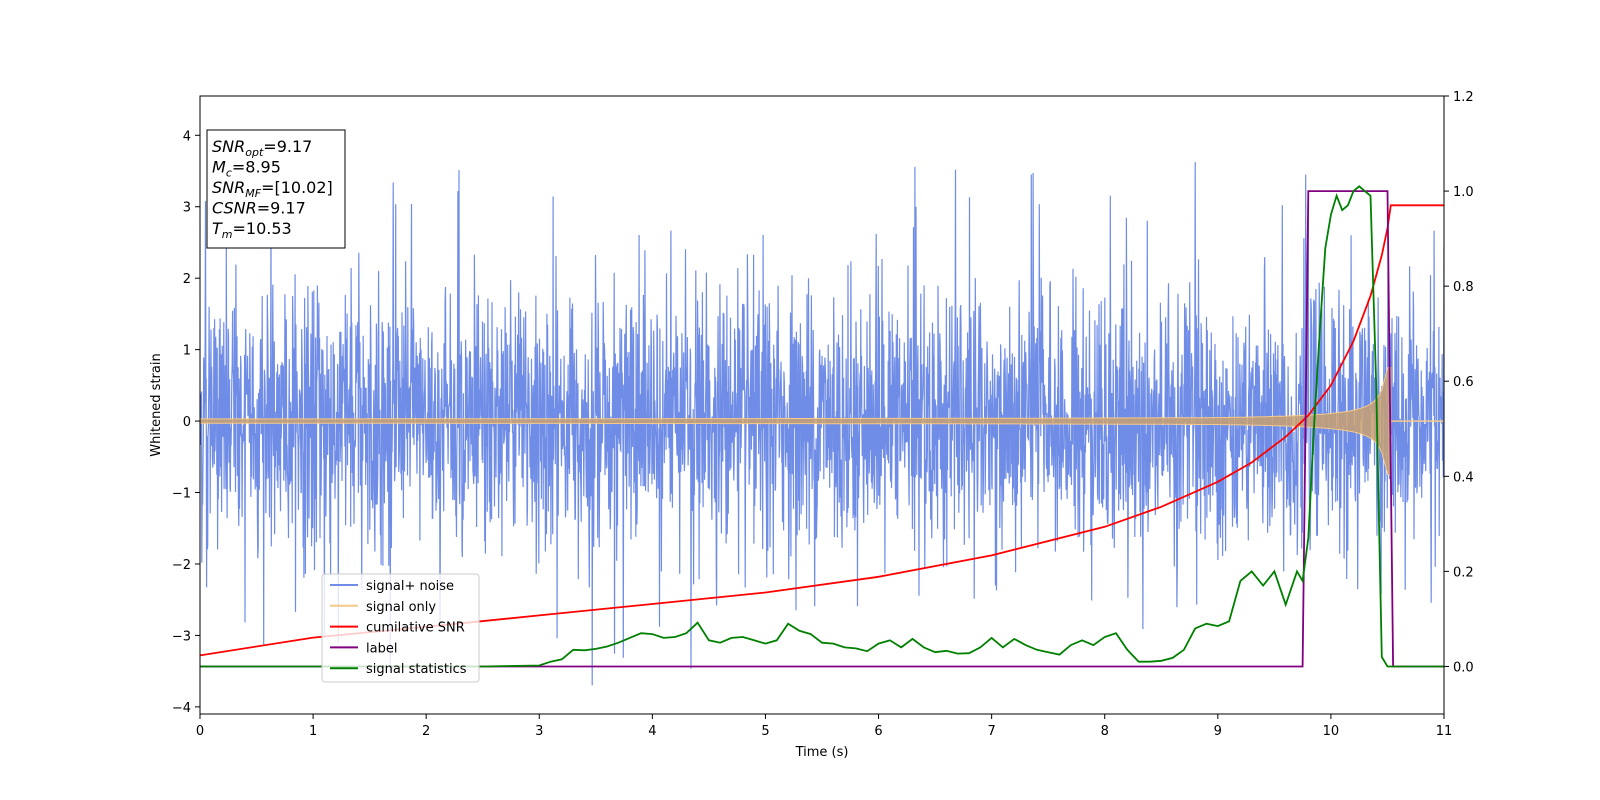 This screenshot has width=1600, height=800. What do you see at coordinates (313, 731) in the screenshot?
I see `x-tick-label: 1` at bounding box center [313, 731].